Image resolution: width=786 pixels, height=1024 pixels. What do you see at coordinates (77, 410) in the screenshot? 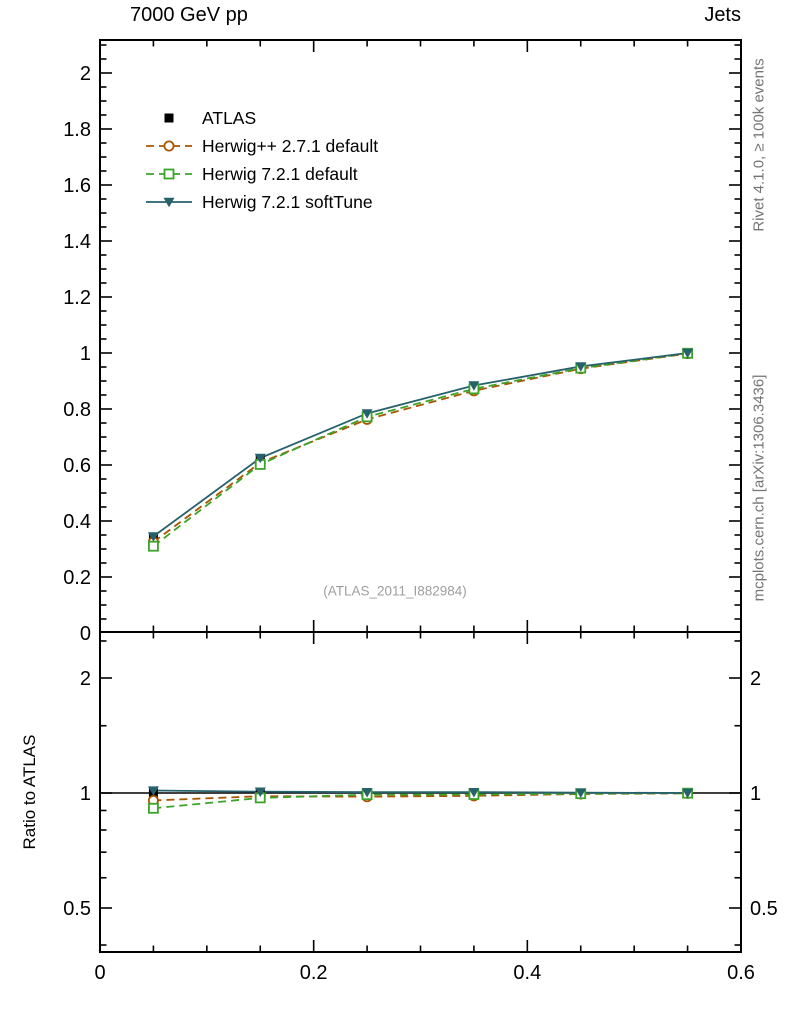
I see `svg-text: 0.8` at bounding box center [77, 410].